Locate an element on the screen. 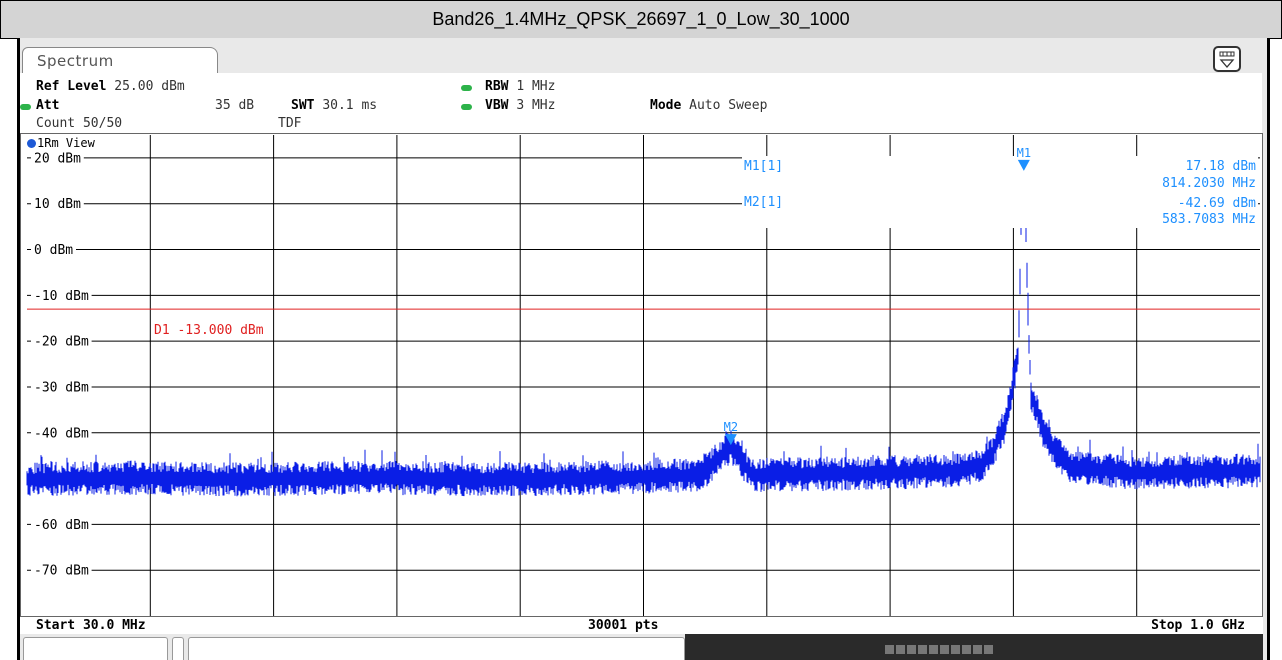  ref-level: Ref Level 25.00 dBm is located at coordinates (110, 86).